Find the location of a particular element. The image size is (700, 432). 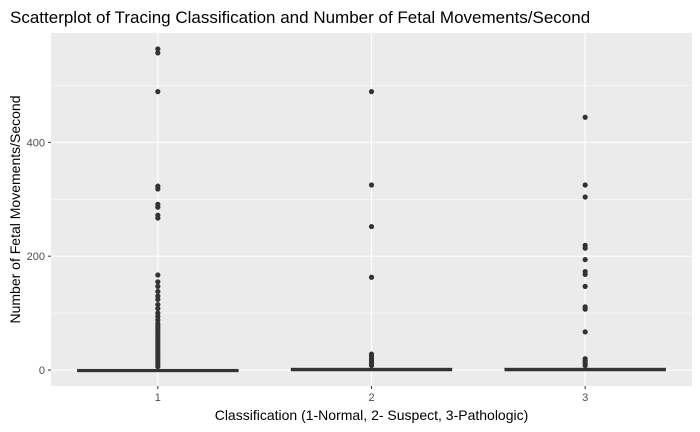

box-series is located at coordinates (371, 370).